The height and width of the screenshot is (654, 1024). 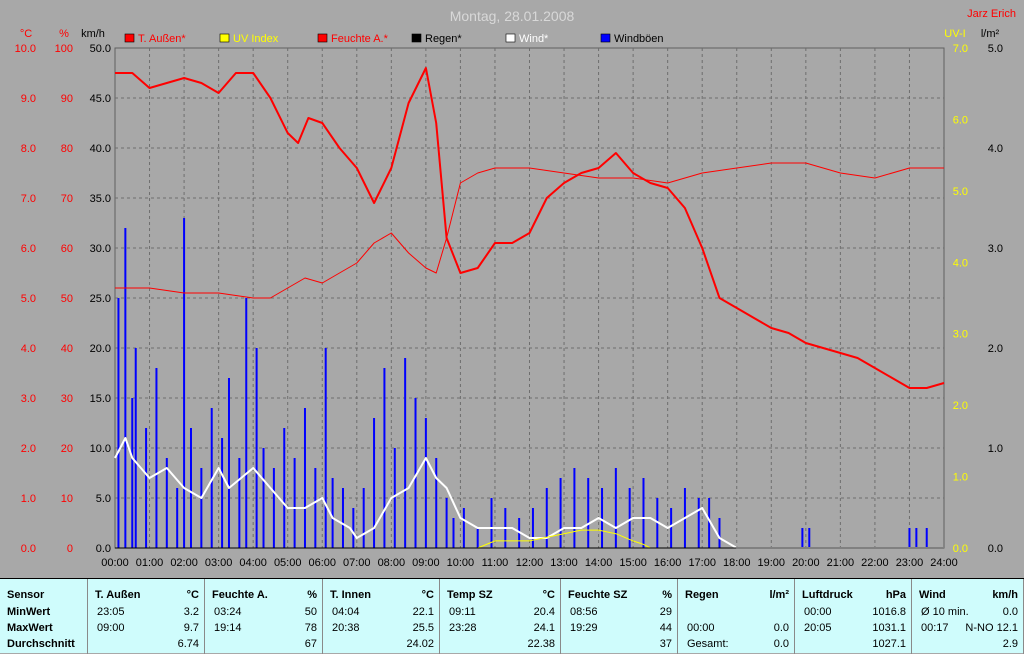 I want to click on humidity-tick: 10, so click(x=67, y=499).